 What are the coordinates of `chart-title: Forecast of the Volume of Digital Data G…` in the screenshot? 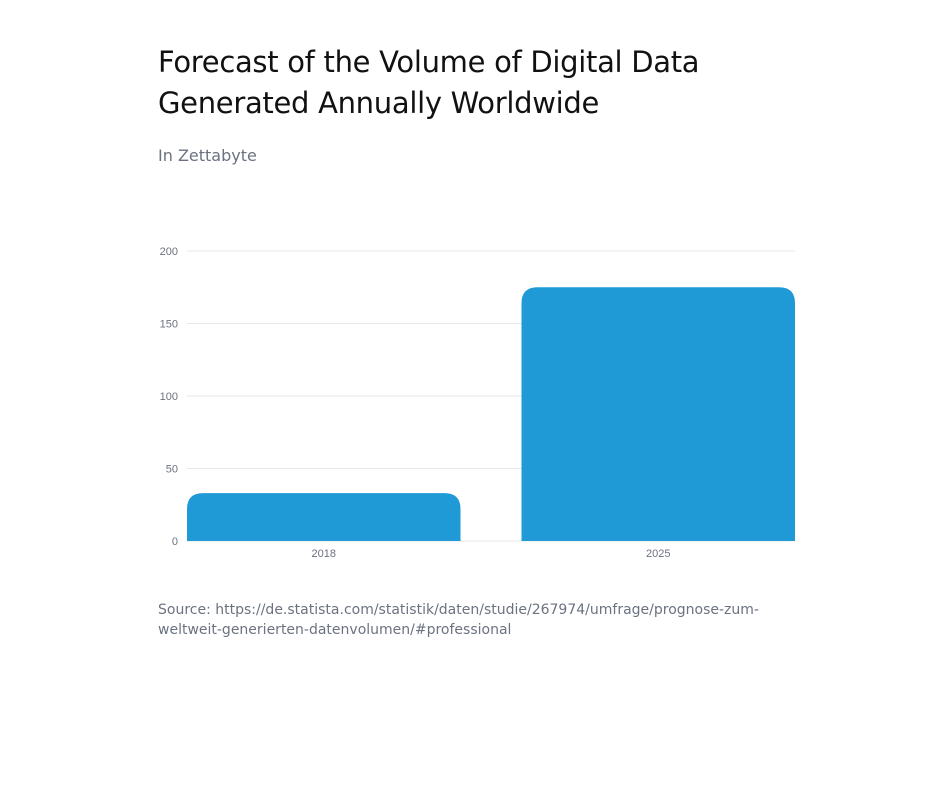 It's located at (429, 82).